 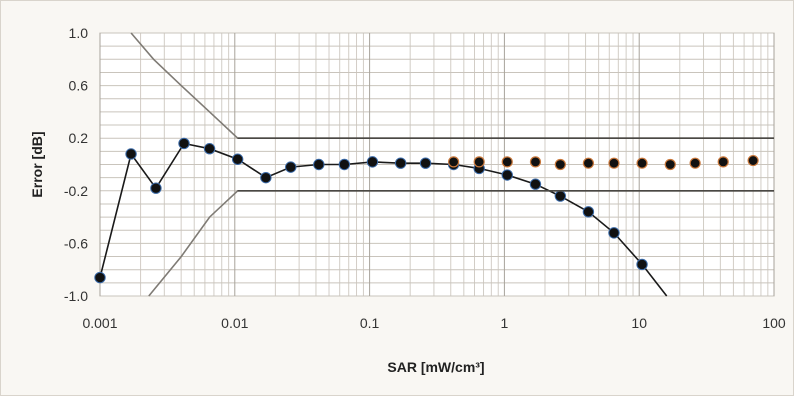 I want to click on y-tick-label: 1.0, so click(x=79, y=33).